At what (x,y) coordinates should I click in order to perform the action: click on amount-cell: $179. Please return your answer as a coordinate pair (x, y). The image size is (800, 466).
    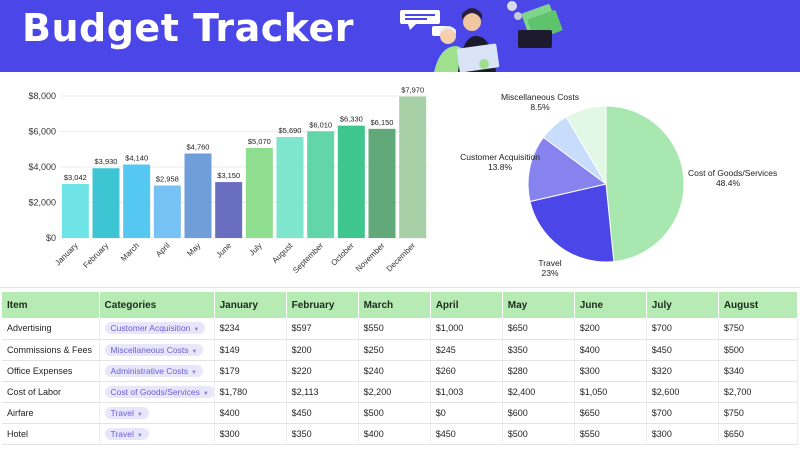
    Looking at the image, I should click on (250, 371).